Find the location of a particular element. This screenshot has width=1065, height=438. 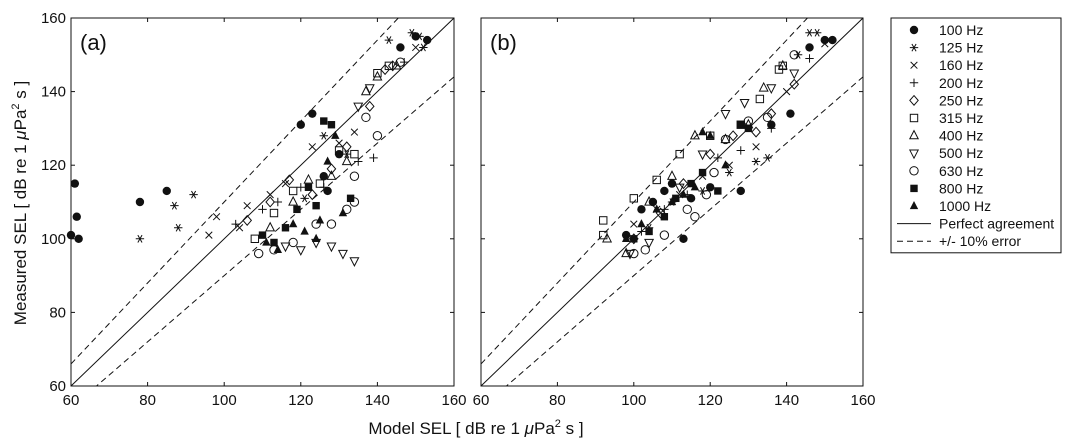

series-500-hz is located at coordinates (712, 164).